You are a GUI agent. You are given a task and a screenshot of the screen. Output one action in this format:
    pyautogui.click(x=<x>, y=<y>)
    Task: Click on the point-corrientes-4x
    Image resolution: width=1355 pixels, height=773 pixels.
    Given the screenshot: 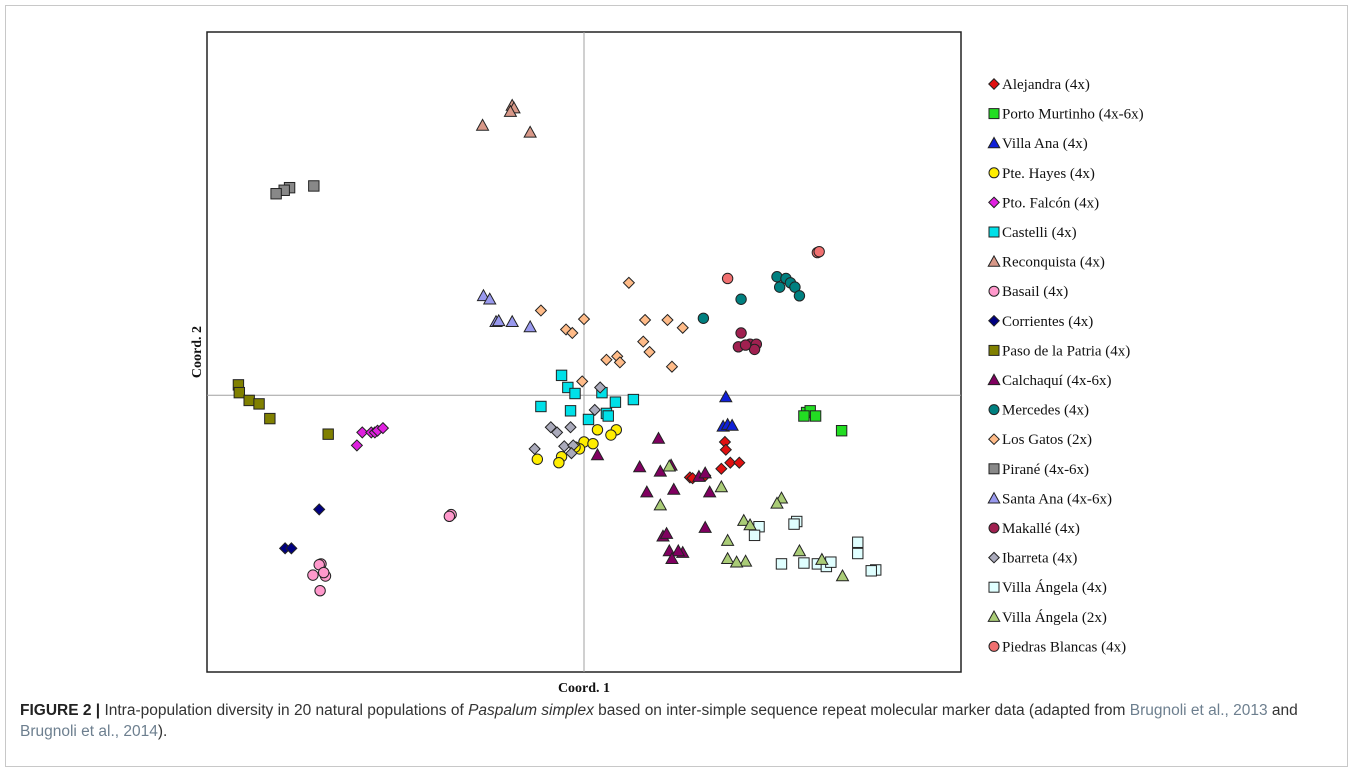 What is the action you would take?
    pyautogui.click(x=319, y=509)
    